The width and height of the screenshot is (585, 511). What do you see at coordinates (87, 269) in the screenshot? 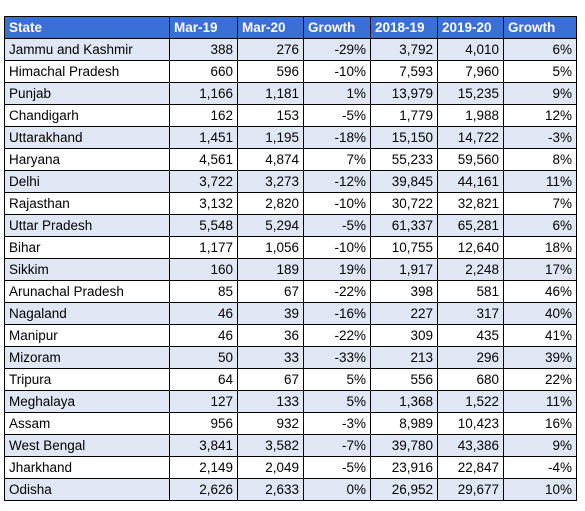
I see `state-cell: Sikkim` at bounding box center [87, 269].